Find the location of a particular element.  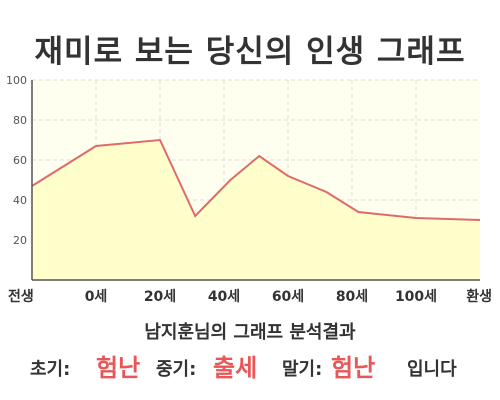

late-value: 험난 is located at coordinates (353, 368).